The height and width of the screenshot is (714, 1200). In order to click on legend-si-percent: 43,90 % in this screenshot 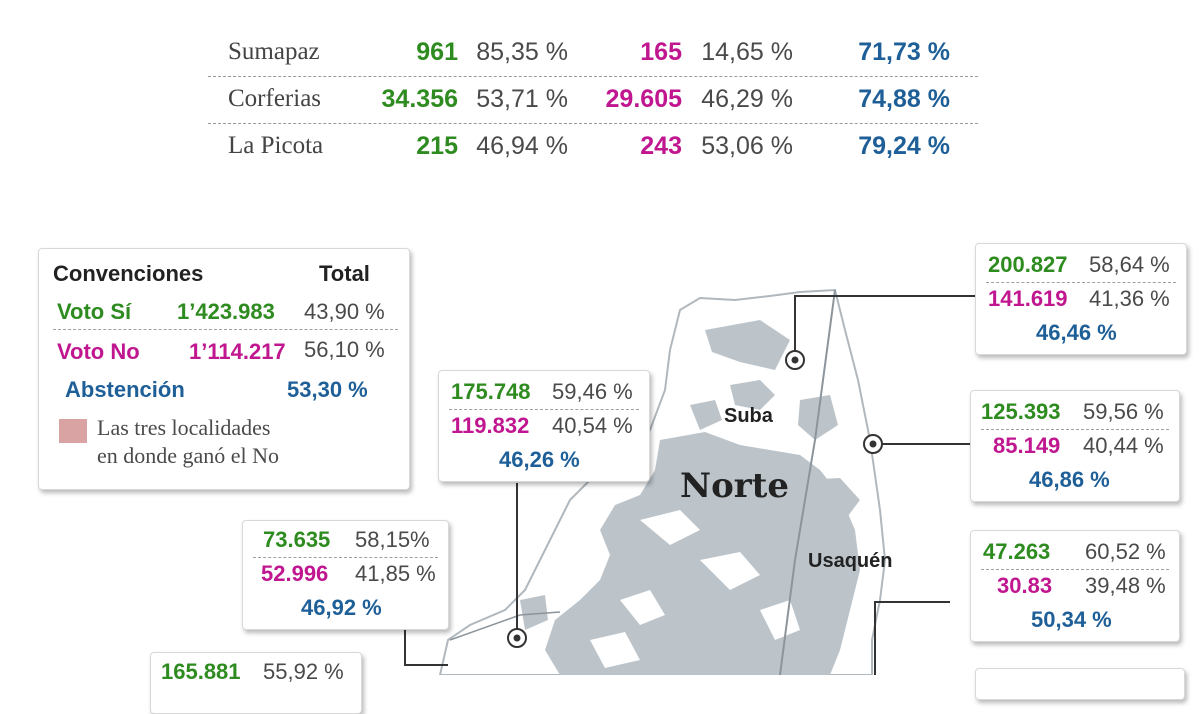, I will do `click(344, 311)`.